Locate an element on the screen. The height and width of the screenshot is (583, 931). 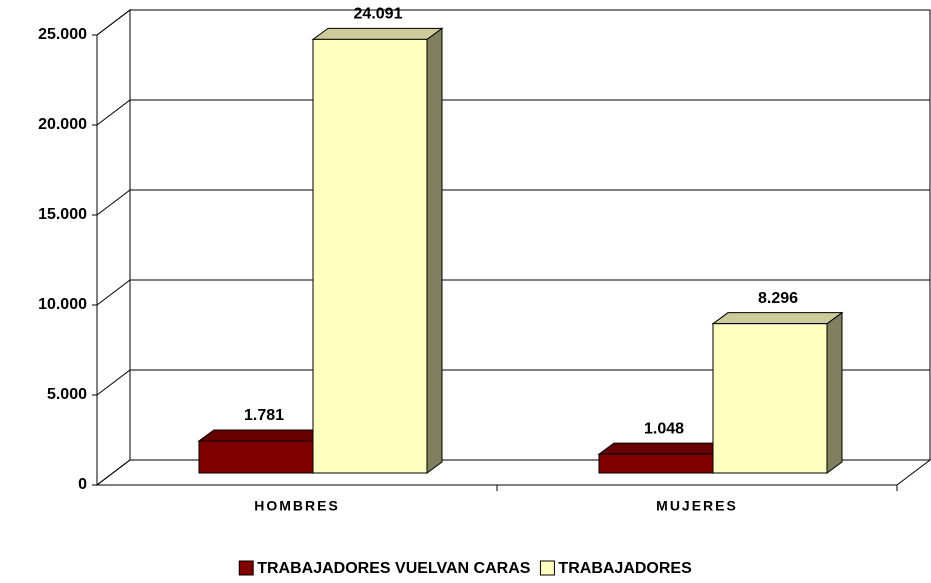
legend: TRABAJADORES VUELVAN CARAS TRABAJADORES is located at coordinates (465, 568).